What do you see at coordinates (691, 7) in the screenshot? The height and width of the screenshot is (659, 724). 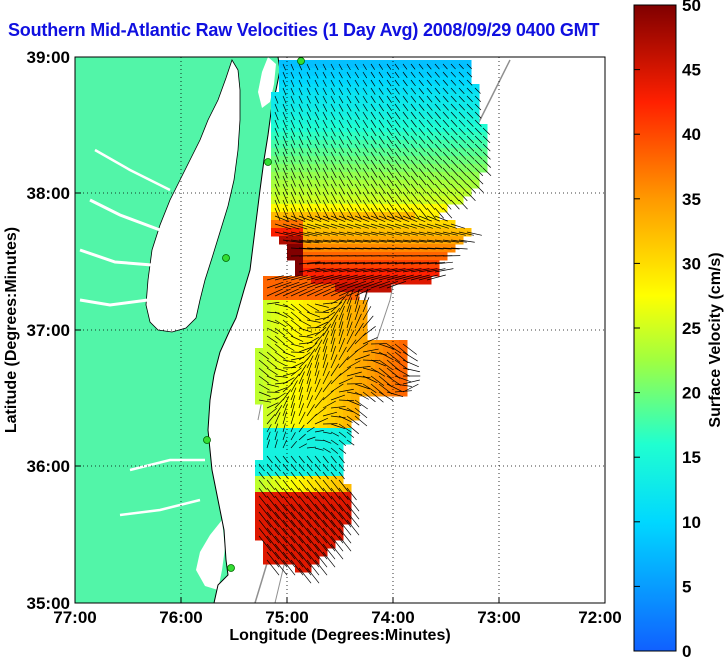 I see `colorbar-tick-label: 50` at bounding box center [691, 7].